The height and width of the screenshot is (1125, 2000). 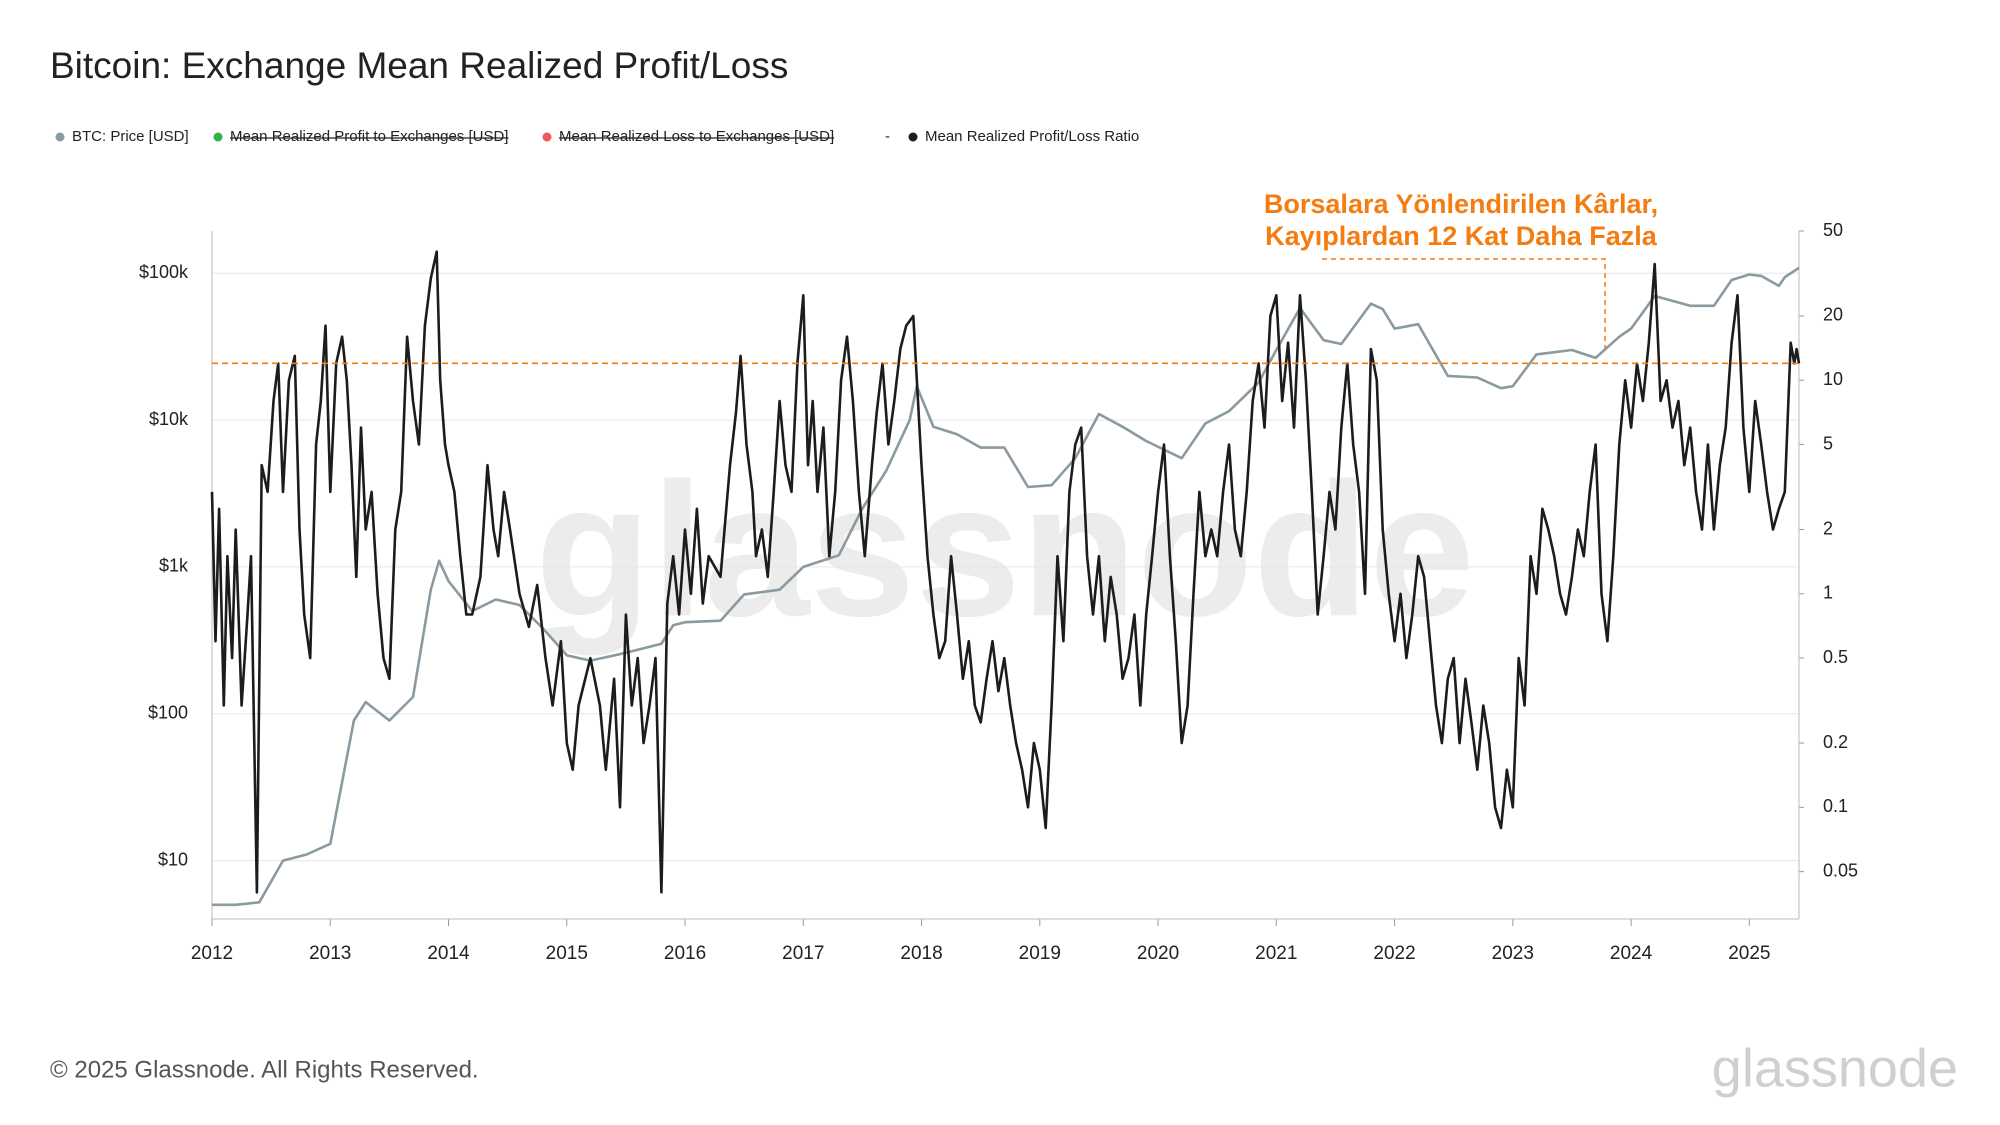 What do you see at coordinates (164, 272) in the screenshot?
I see `y-tick-label: $100k` at bounding box center [164, 272].